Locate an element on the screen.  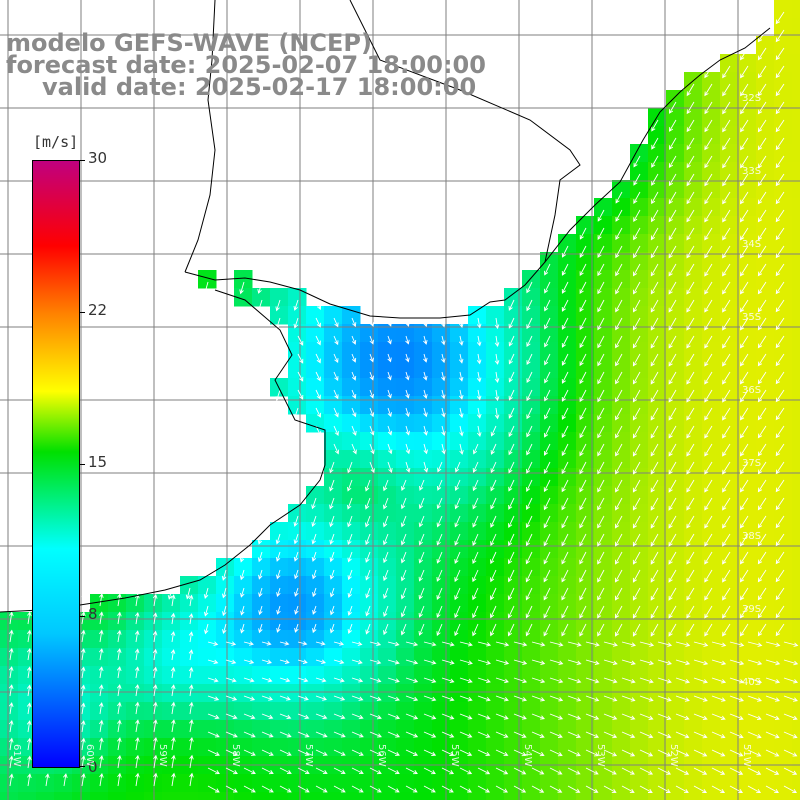
country-border is located at coordinates (200, 136).